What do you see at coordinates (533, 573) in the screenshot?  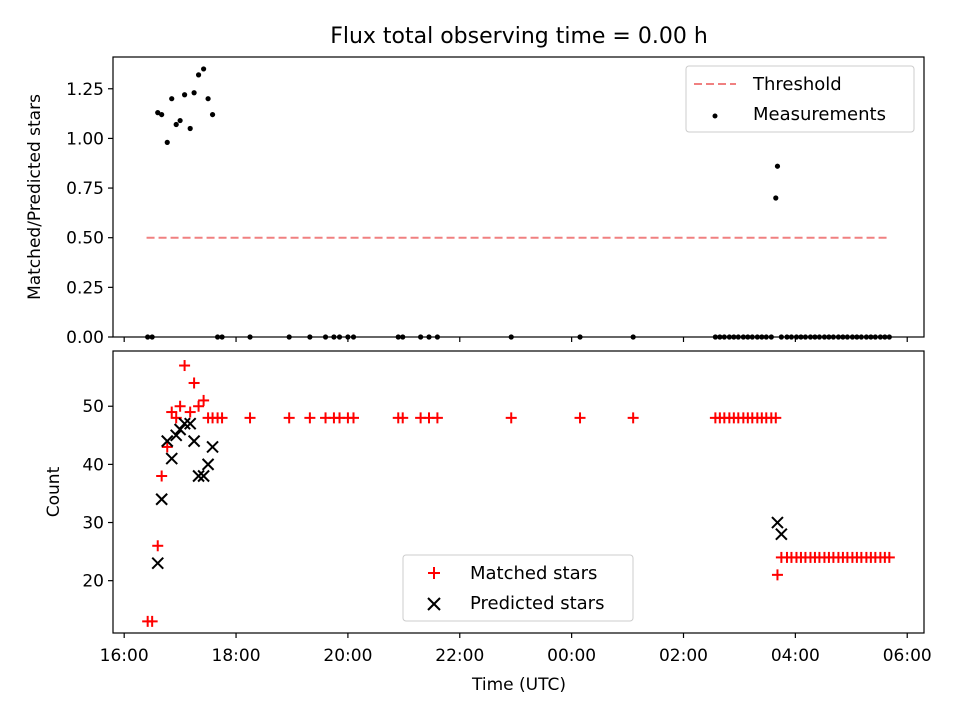 I see `matched-stars-legend-label: Matched stars` at bounding box center [533, 573].